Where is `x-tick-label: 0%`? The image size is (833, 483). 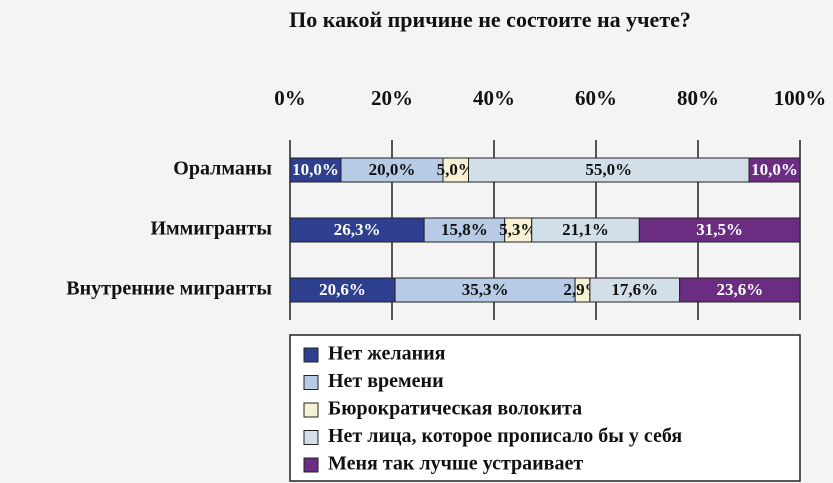 x-tick-label: 0% is located at coordinates (290, 98).